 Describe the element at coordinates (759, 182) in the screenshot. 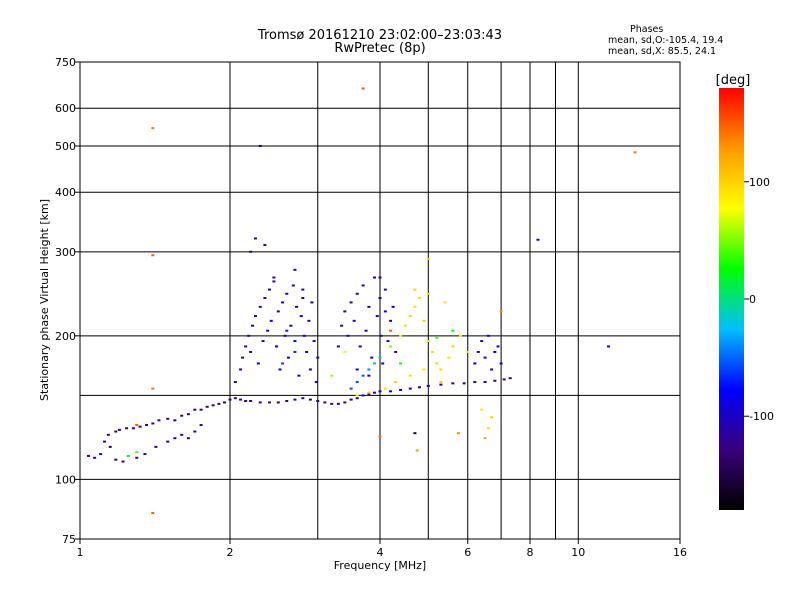

I see `colorbar-tick-label: 100` at that location.